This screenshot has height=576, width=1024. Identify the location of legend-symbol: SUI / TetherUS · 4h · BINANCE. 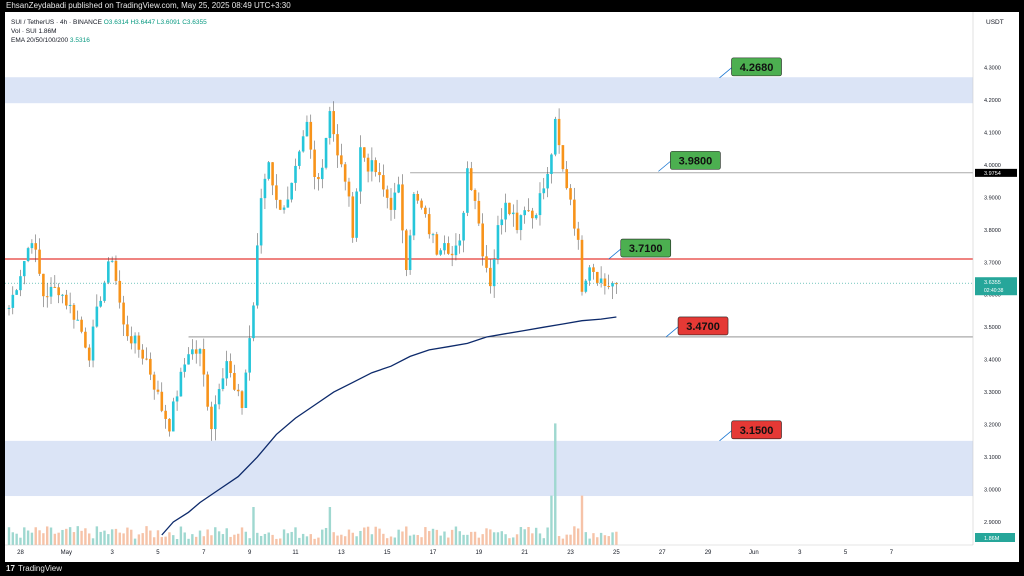
(56, 22).